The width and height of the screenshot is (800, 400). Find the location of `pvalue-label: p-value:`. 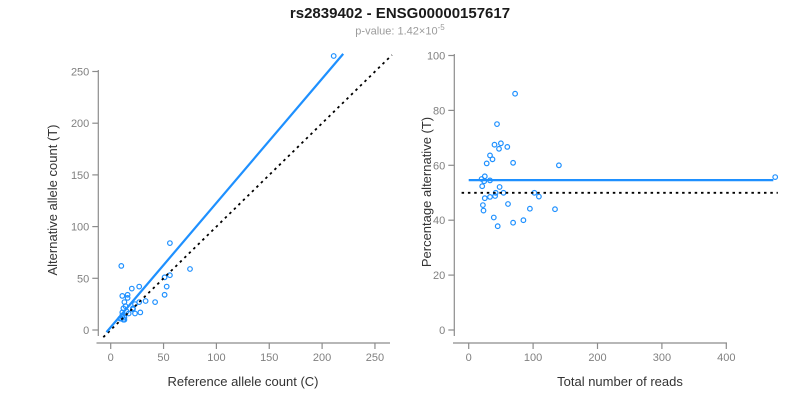

pvalue-label: p-value: is located at coordinates (376, 31).